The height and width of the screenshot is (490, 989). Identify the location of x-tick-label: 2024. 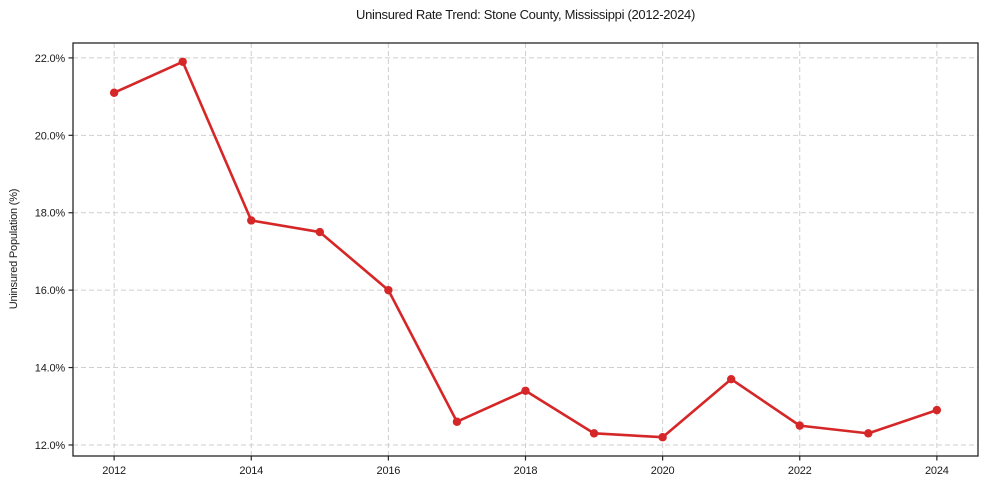
(937, 471).